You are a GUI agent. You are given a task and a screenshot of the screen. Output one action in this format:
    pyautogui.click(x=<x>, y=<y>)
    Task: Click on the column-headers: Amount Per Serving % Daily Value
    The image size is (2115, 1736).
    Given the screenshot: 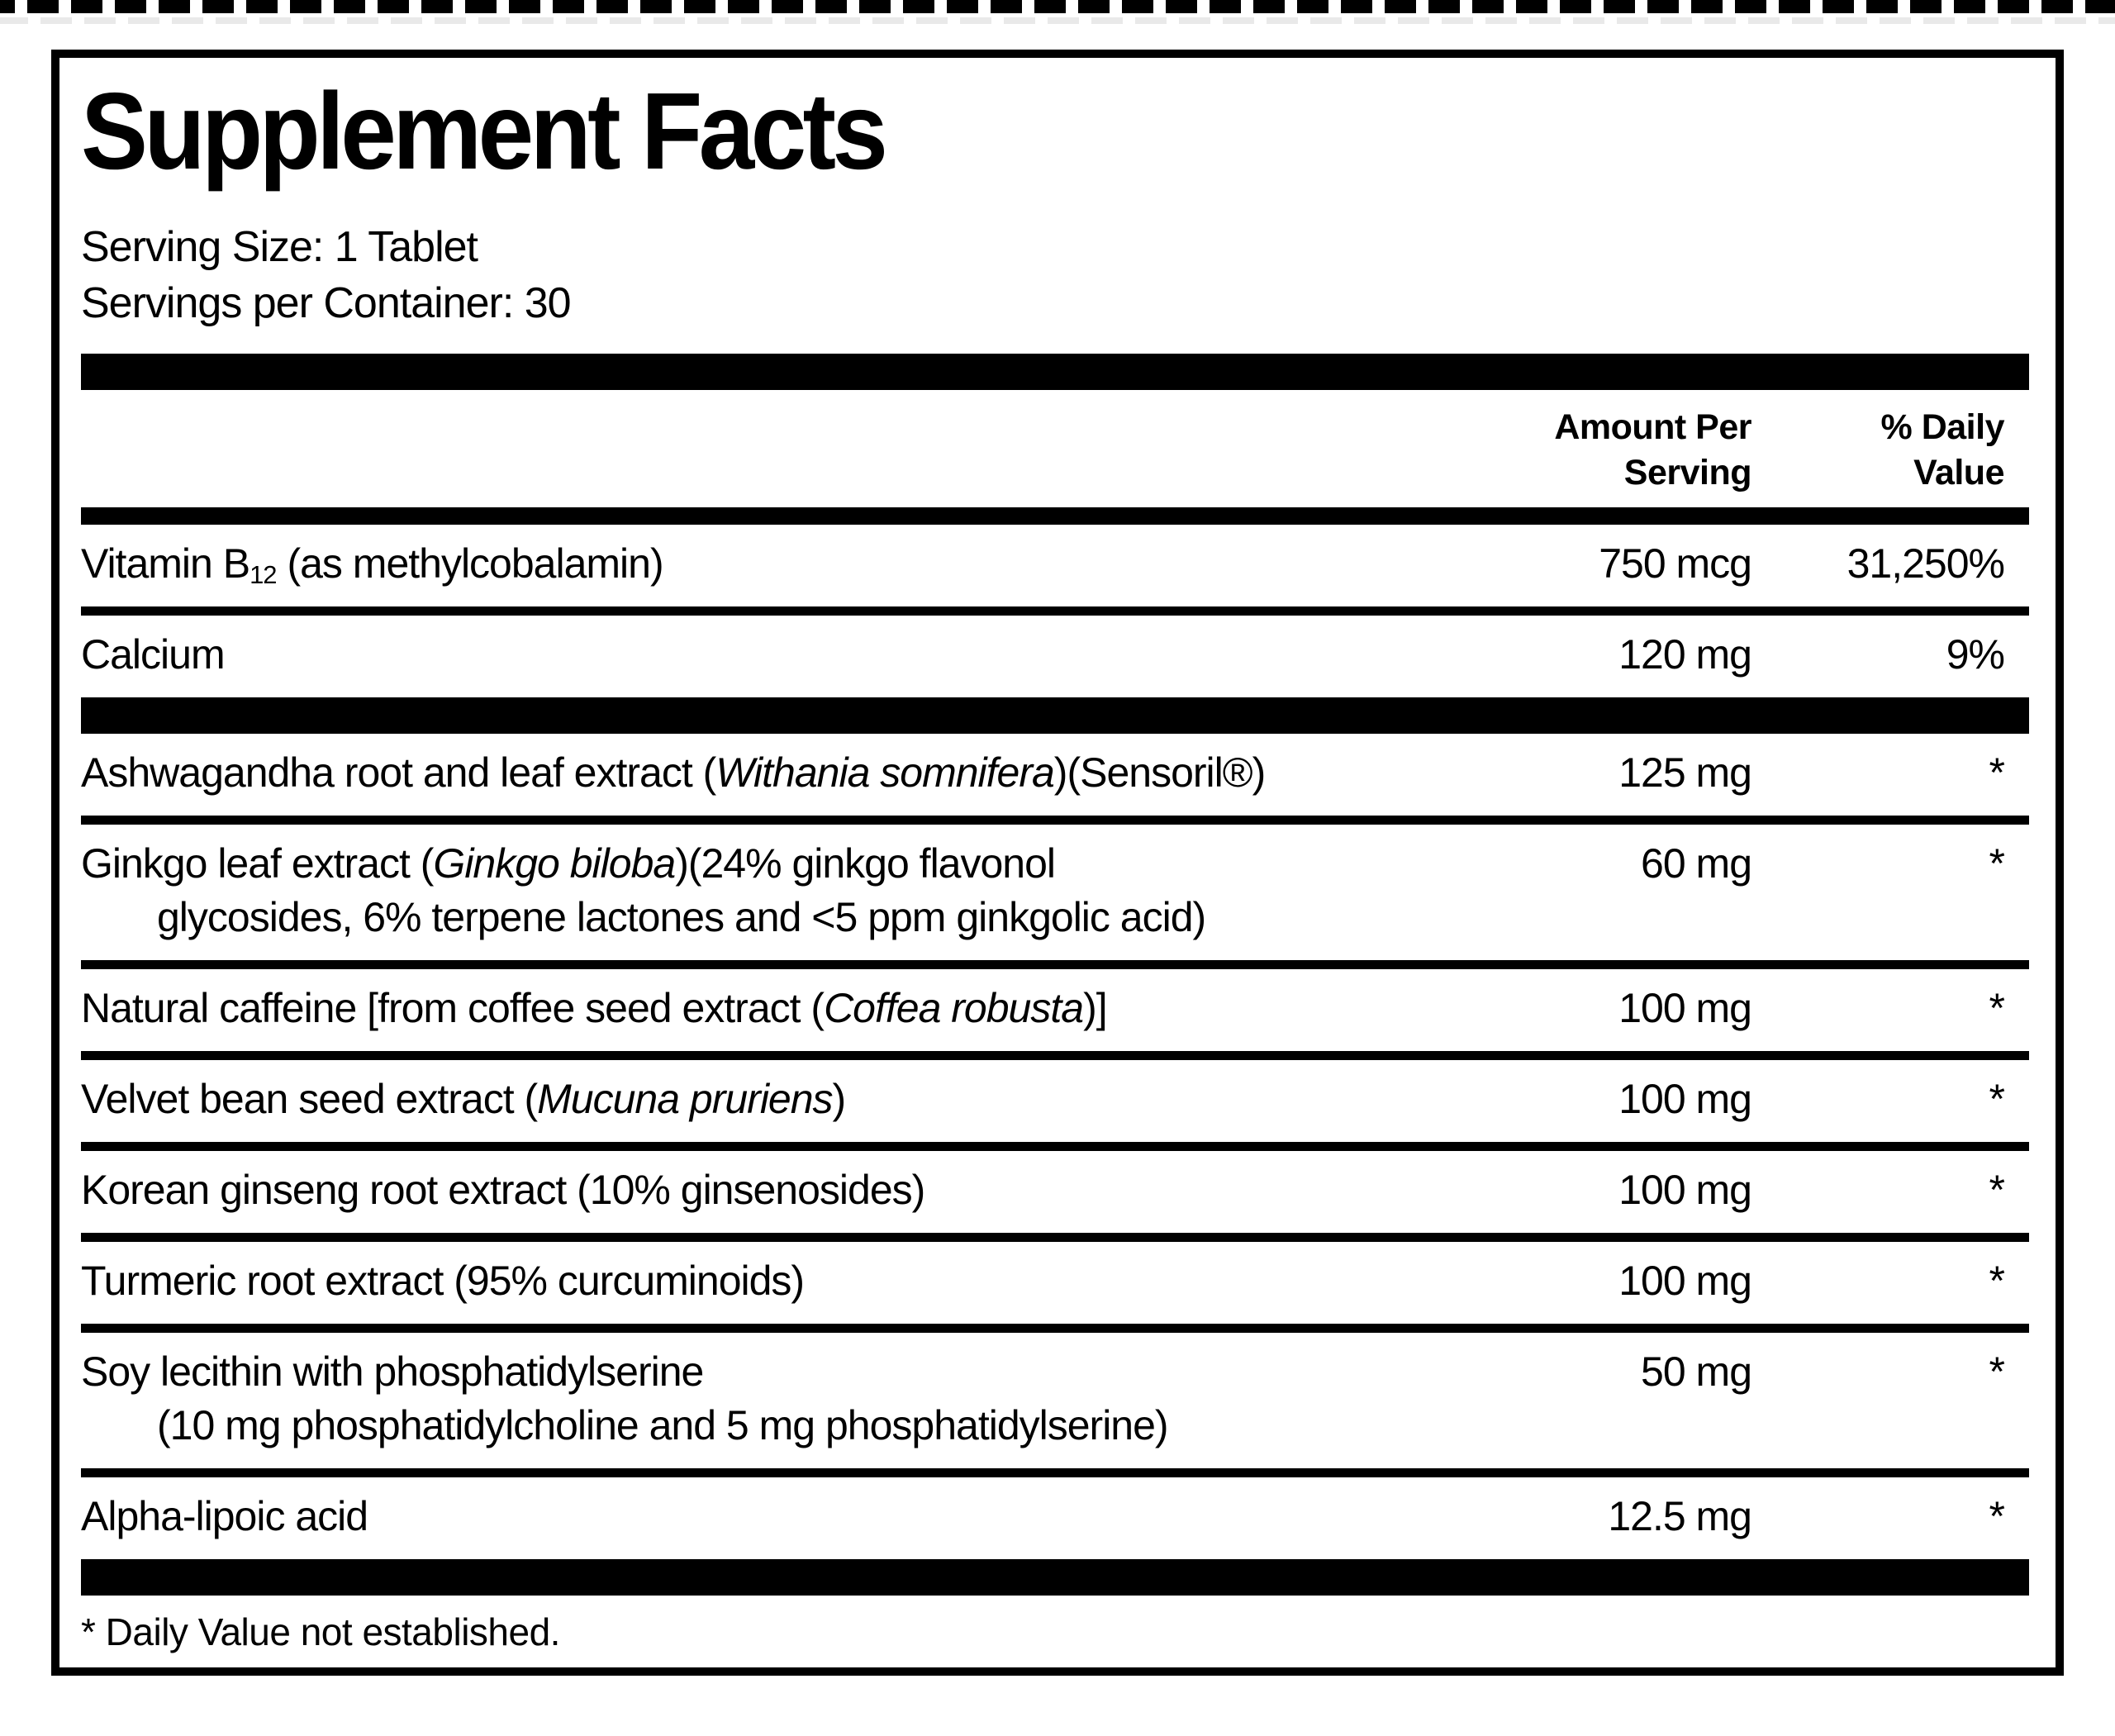 What is the action you would take?
    pyautogui.click(x=1055, y=449)
    